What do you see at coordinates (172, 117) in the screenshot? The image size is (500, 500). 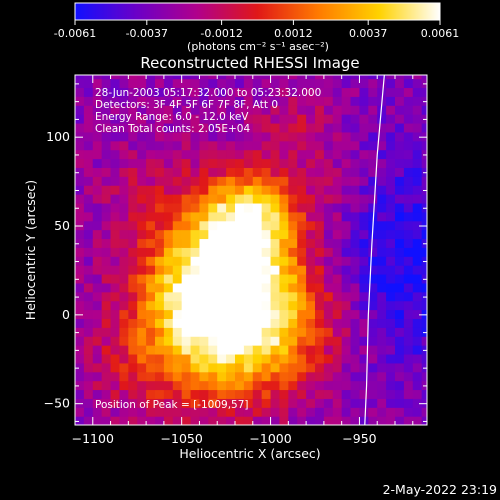 I see `annotation-line: Energy Range: 6.0 - 12.0 keV` at bounding box center [172, 117].